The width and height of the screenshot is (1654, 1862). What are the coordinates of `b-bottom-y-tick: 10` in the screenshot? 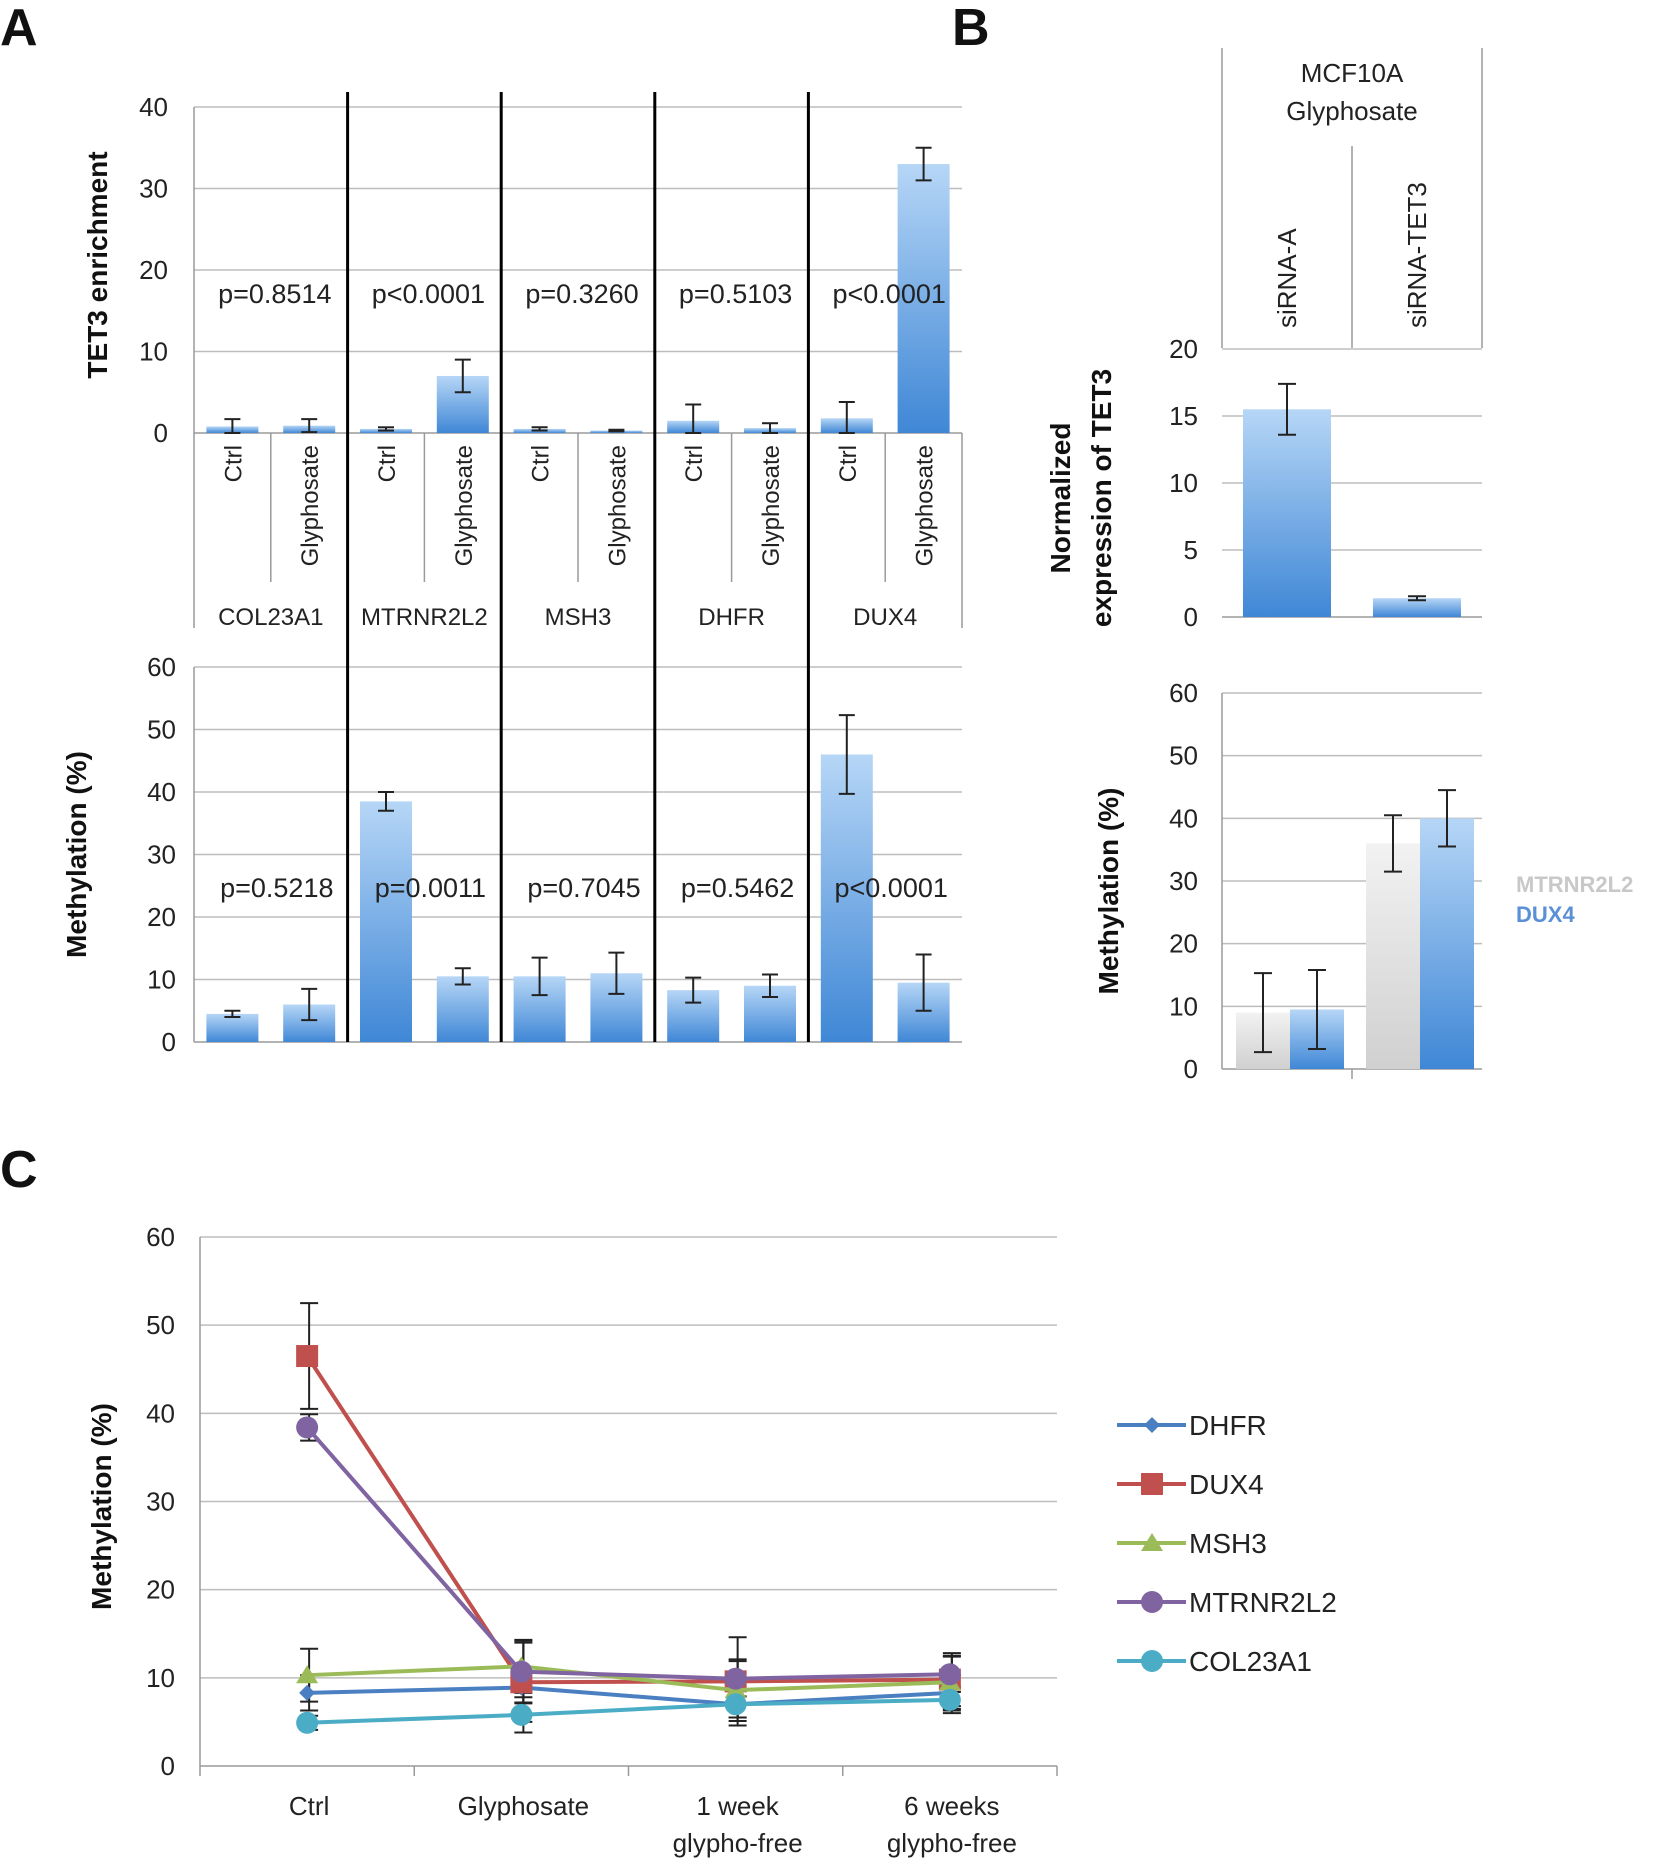 It's located at (1183, 1006).